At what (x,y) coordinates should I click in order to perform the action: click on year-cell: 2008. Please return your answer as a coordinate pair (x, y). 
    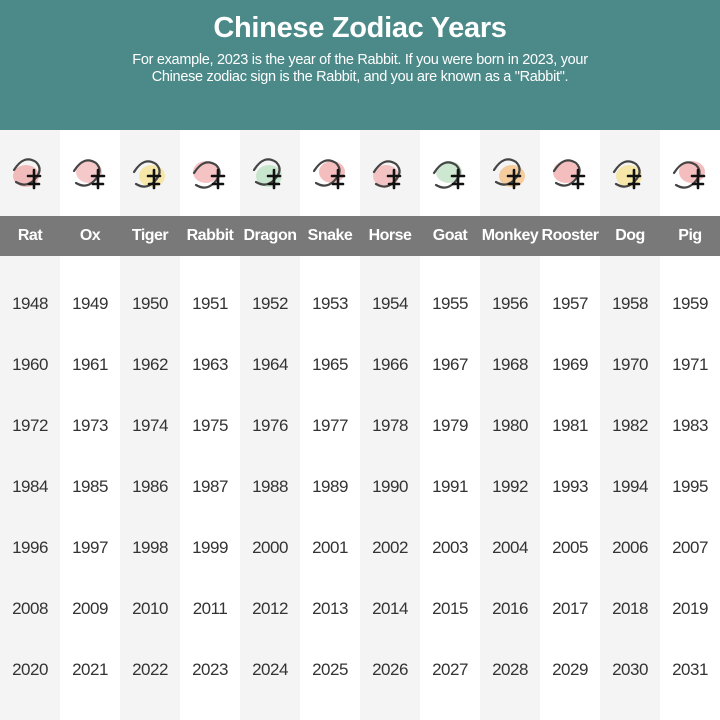
    Looking at the image, I should click on (30, 608).